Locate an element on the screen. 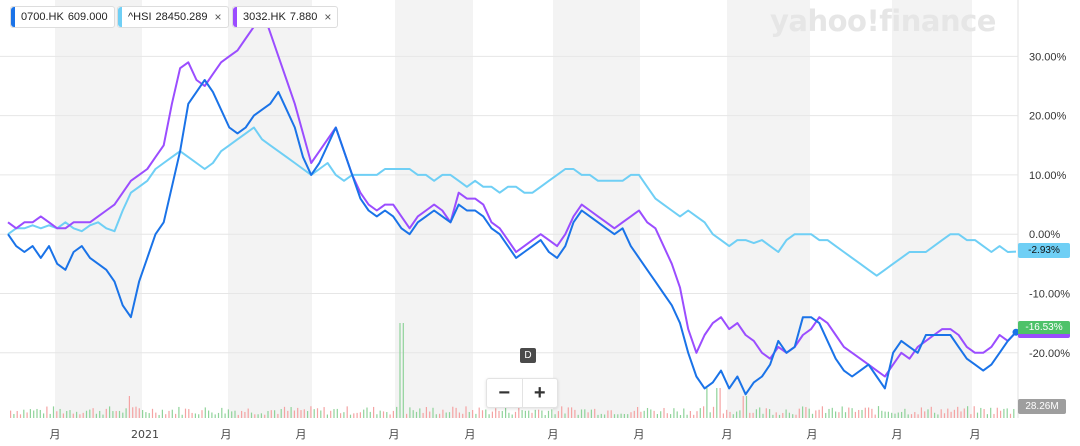  zoom-out-button: − is located at coordinates (505, 393).